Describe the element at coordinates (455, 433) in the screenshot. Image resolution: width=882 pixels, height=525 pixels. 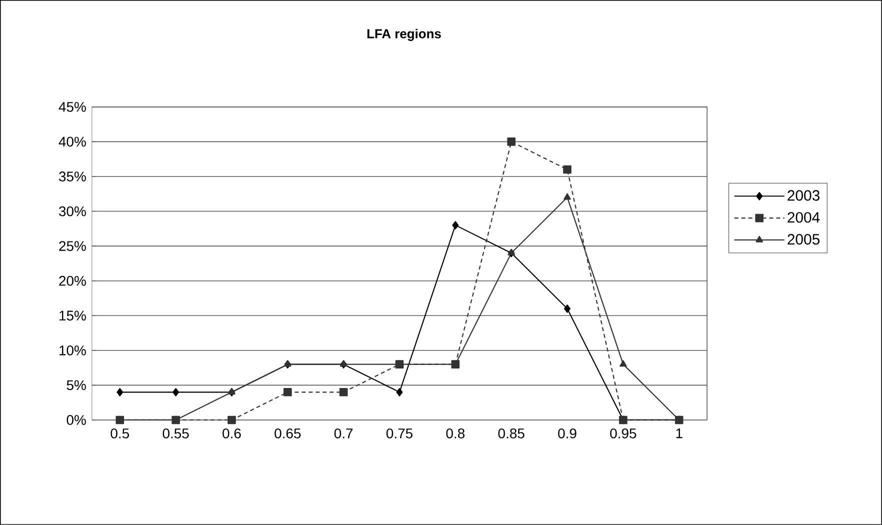
I see `x-tick-label: 0.8` at that location.